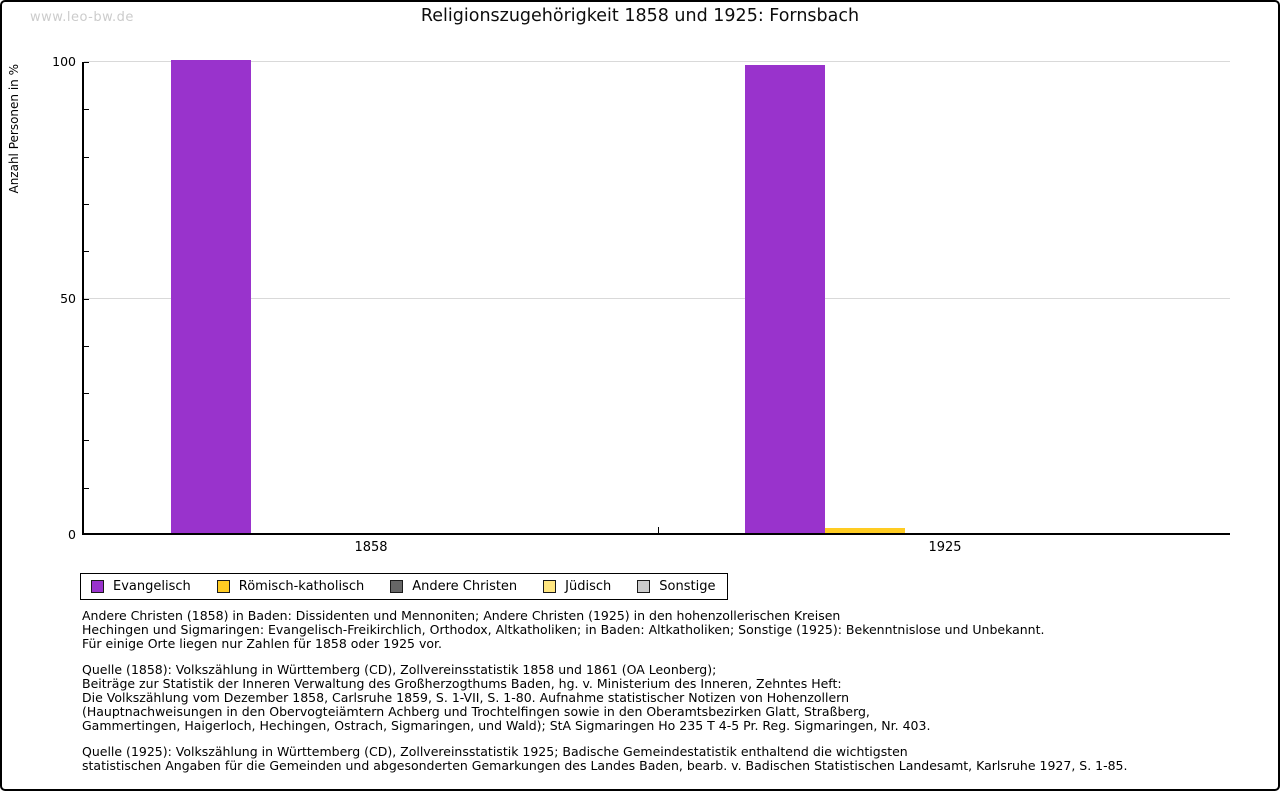  Describe the element at coordinates (865, 530) in the screenshot. I see `bar-1925-r-misch-katholisch` at that location.